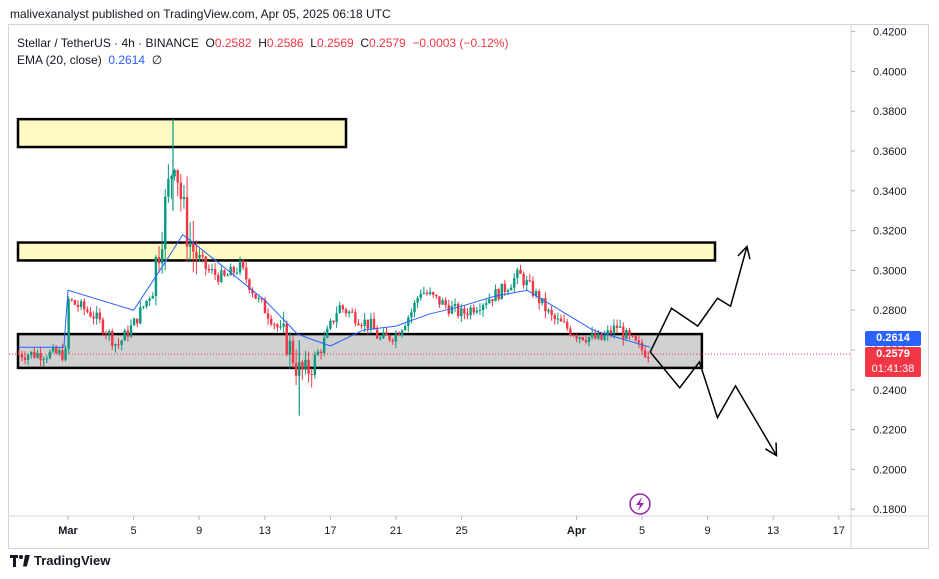 The image size is (939, 579). I want to click on symbol-label: Stellar / TetherUS · 4h · BINANCE, so click(108, 43).